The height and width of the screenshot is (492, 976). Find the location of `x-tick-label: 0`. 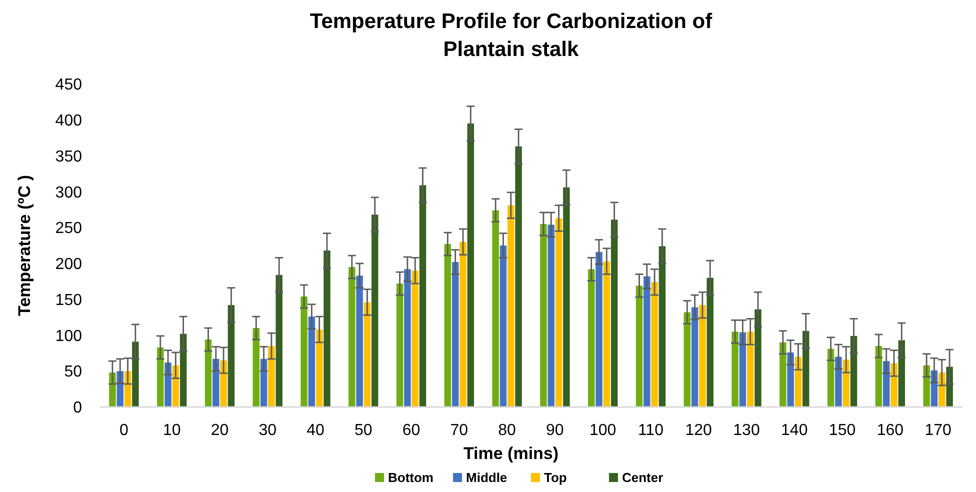

x-tick-label: 0 is located at coordinates (123, 430).